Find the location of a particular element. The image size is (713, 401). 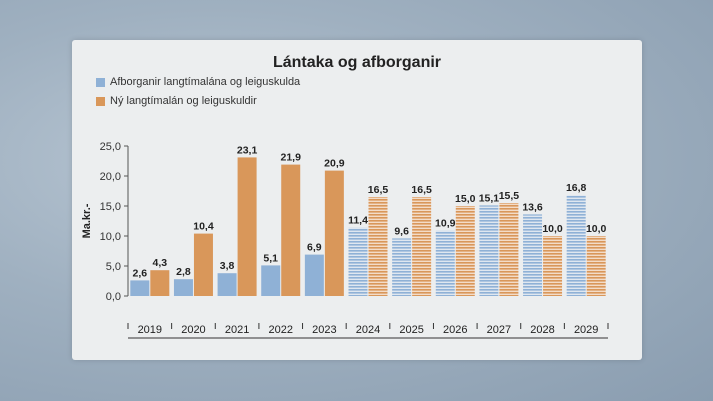

data-label-lan-2027: 15,5 is located at coordinates (509, 196).